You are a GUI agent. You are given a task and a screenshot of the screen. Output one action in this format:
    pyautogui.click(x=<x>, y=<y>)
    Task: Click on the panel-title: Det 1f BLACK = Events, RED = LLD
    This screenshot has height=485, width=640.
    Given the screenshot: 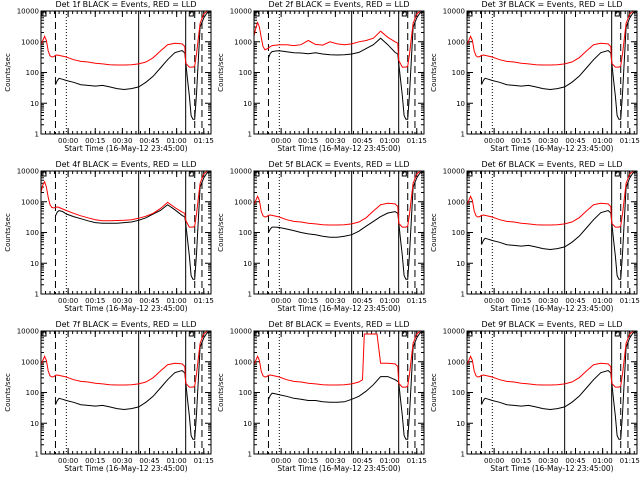 What is the action you would take?
    pyautogui.click(x=125, y=4)
    